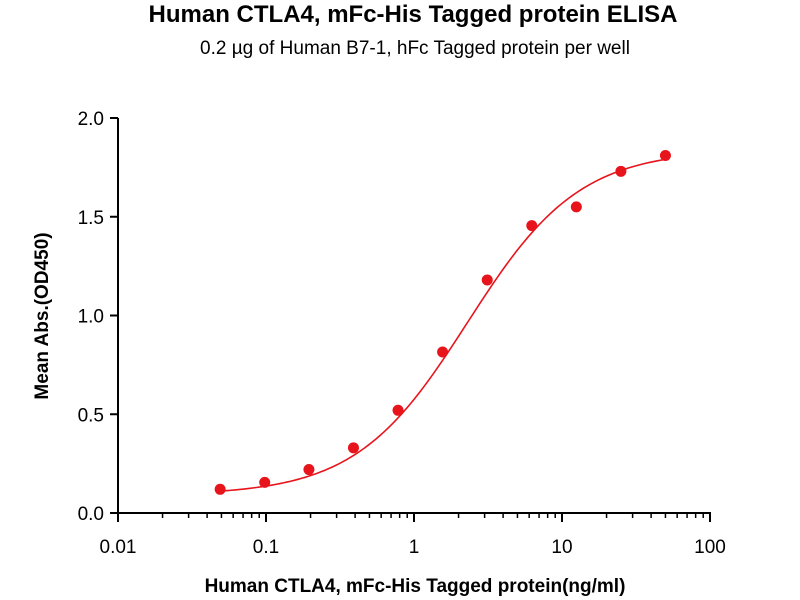 This screenshot has width=800, height=600. What do you see at coordinates (42, 315) in the screenshot?
I see `y-axis-label: Mean Abs.(OD450)` at bounding box center [42, 315].